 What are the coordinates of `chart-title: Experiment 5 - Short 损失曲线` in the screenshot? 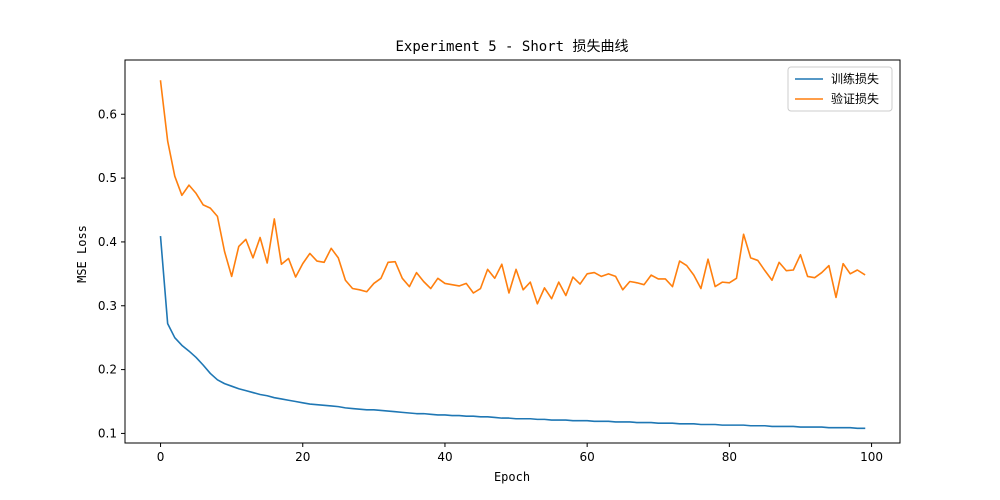 It's located at (511, 47).